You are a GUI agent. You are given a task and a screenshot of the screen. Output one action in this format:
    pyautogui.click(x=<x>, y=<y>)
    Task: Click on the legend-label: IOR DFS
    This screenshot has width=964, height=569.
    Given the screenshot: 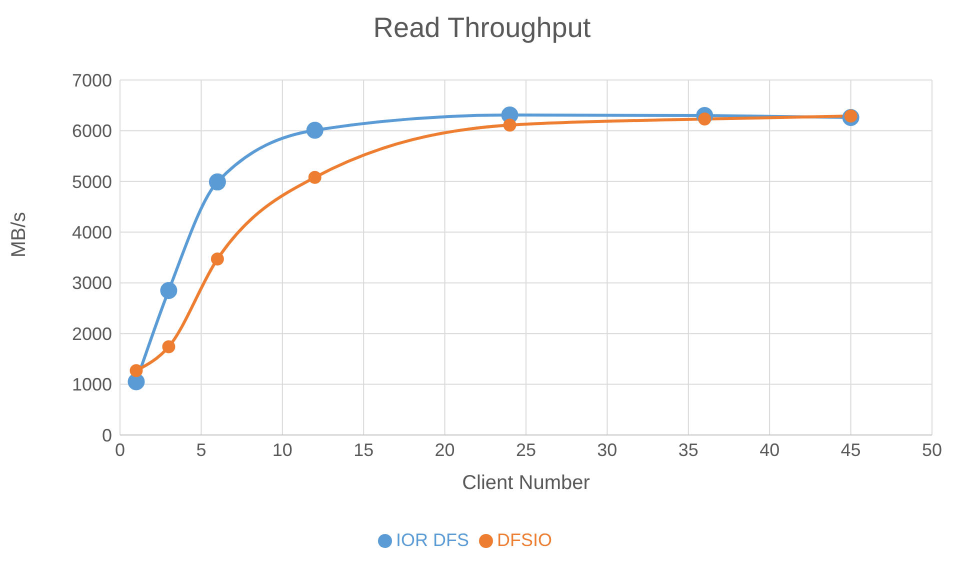 What is the action you would take?
    pyautogui.click(x=432, y=540)
    